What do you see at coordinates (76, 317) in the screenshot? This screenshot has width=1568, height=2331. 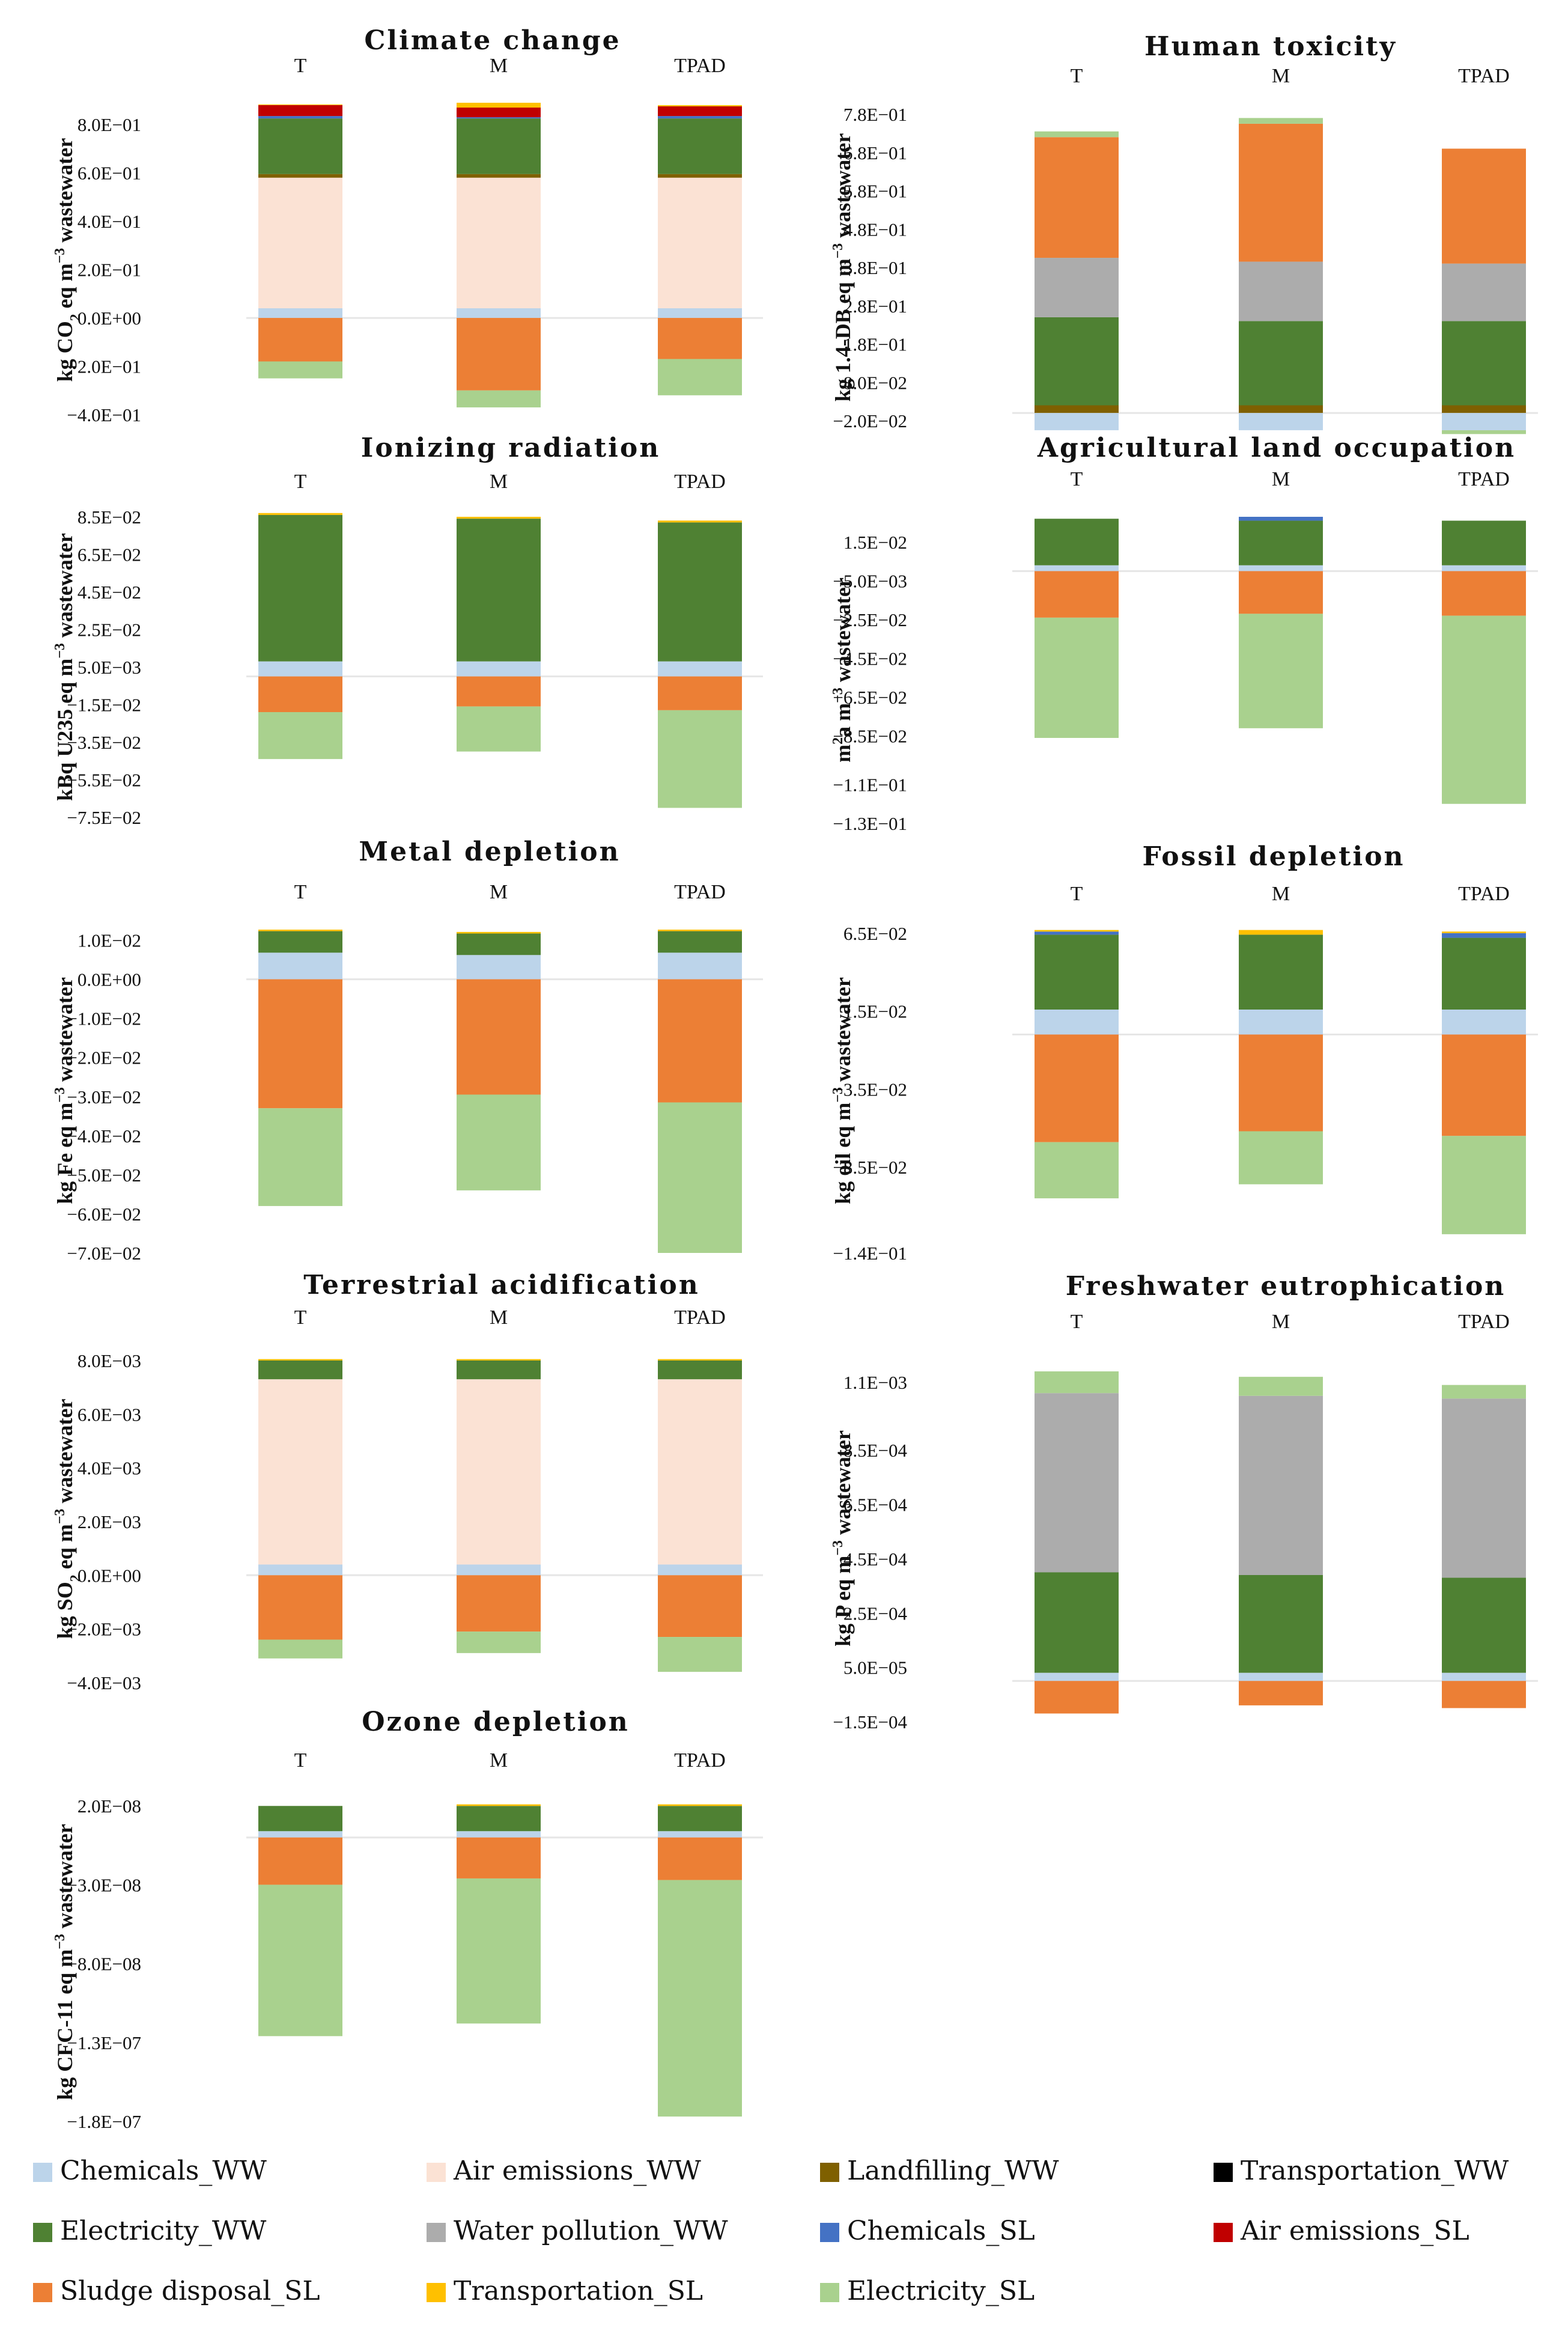 I see `y-axis-label-part: 2` at bounding box center [76, 317].